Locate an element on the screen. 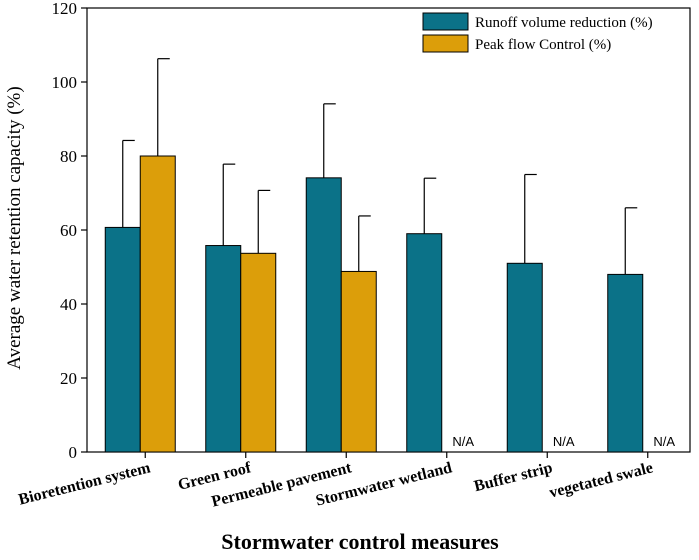 The image size is (699, 560). y-tick-label: 0 is located at coordinates (73, 452).